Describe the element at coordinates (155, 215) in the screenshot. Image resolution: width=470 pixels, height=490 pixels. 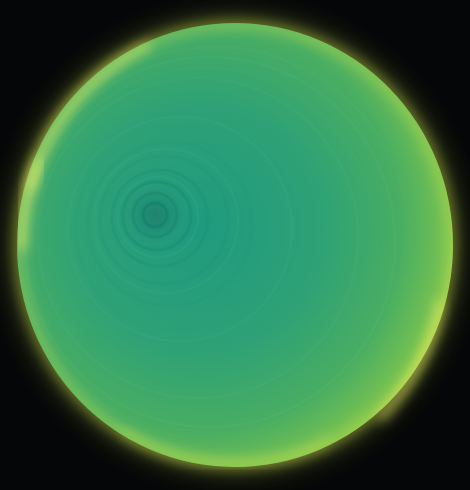
I see `vortex-center` at that location.